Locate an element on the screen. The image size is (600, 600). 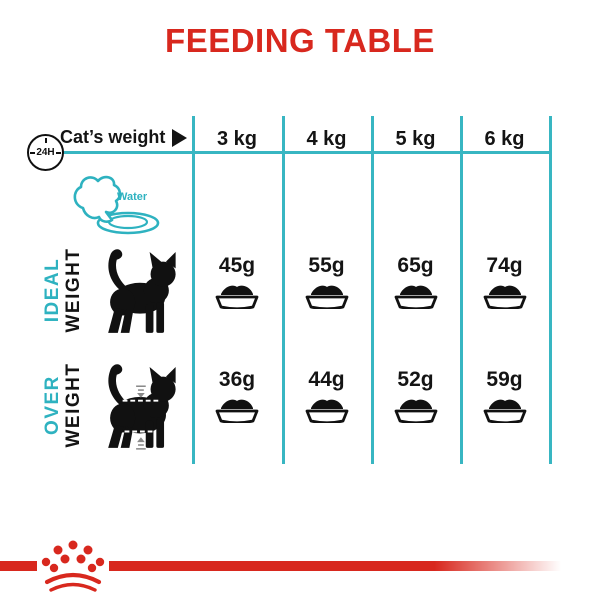
brand-stripe-right is located at coordinates (335, 566).